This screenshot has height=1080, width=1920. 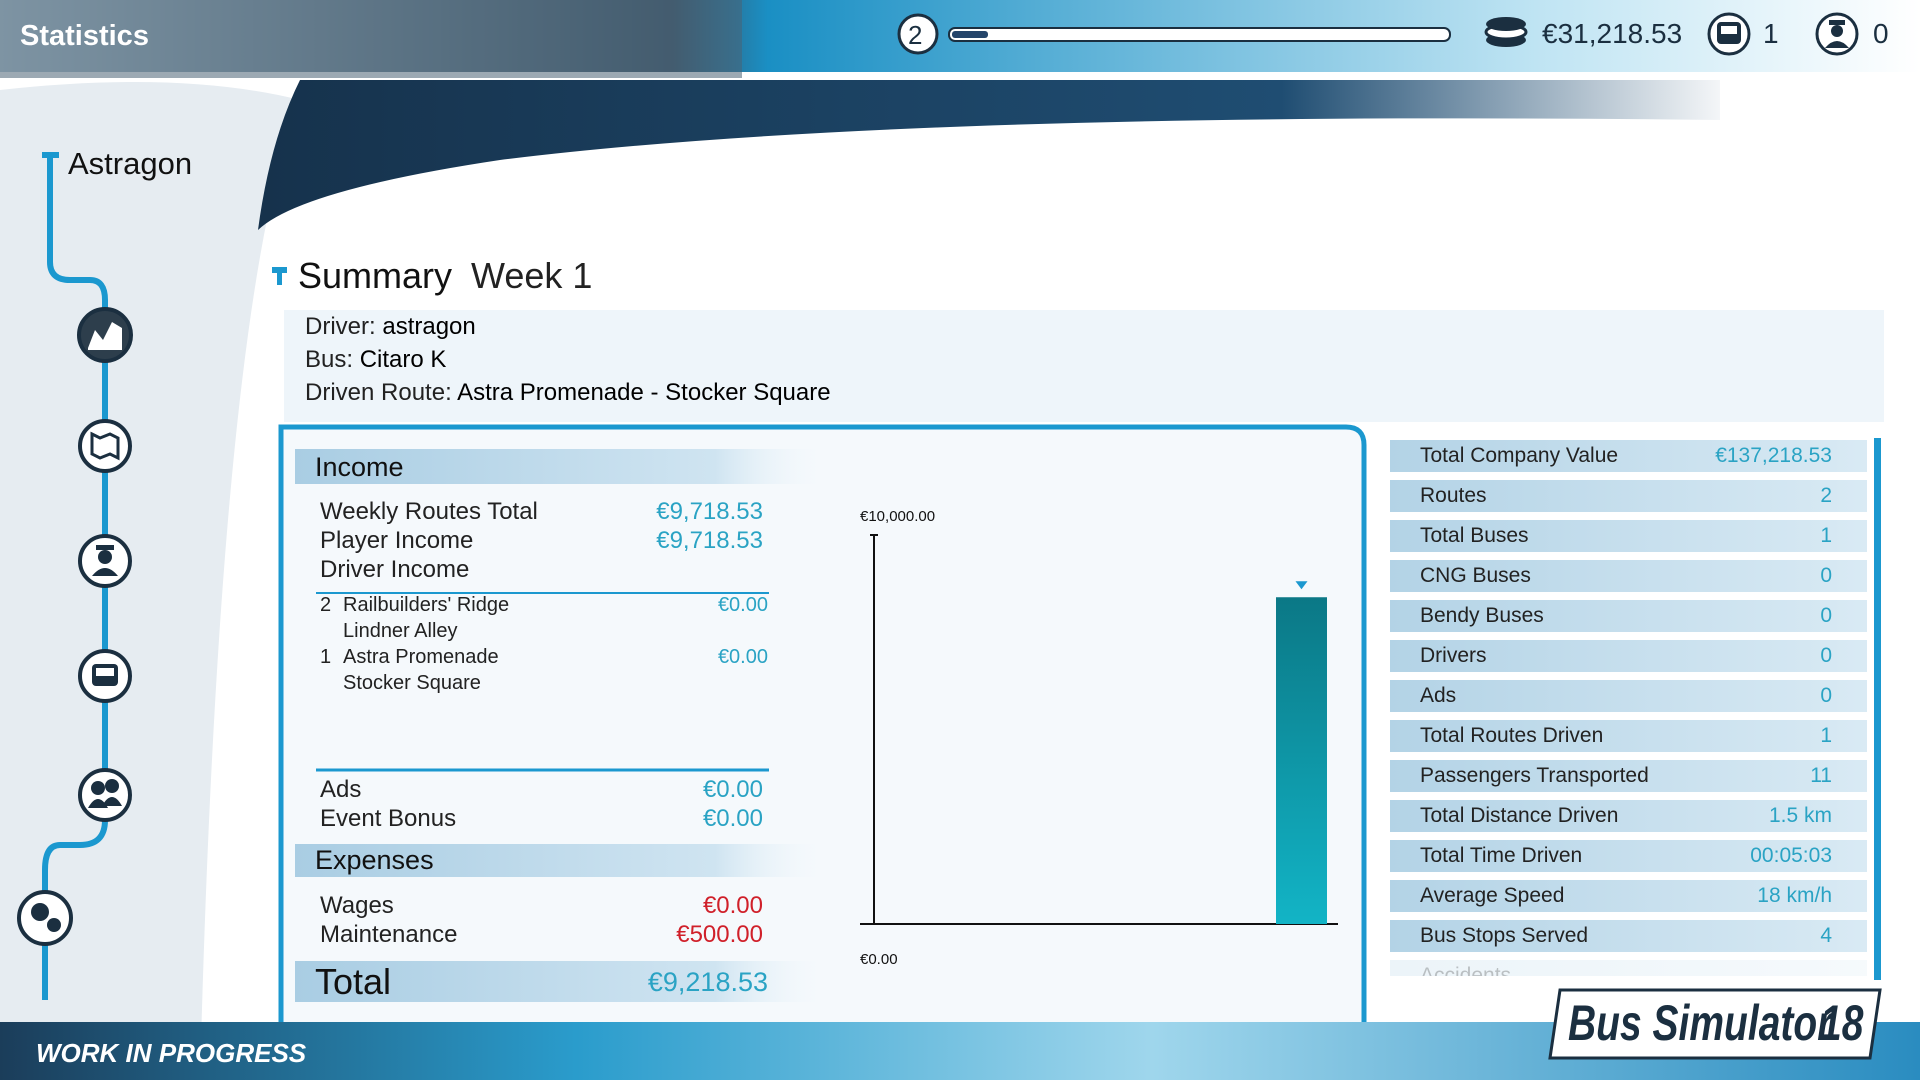 What do you see at coordinates (1519, 815) in the screenshot?
I see `stat-label: Total Distance Driven` at bounding box center [1519, 815].